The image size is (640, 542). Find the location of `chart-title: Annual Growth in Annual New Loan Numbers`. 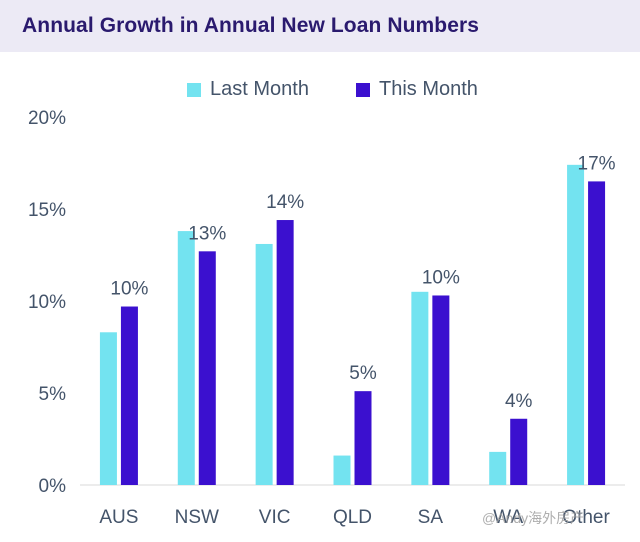

chart-title: Annual Growth in Annual New Loan Numbers is located at coordinates (251, 25).